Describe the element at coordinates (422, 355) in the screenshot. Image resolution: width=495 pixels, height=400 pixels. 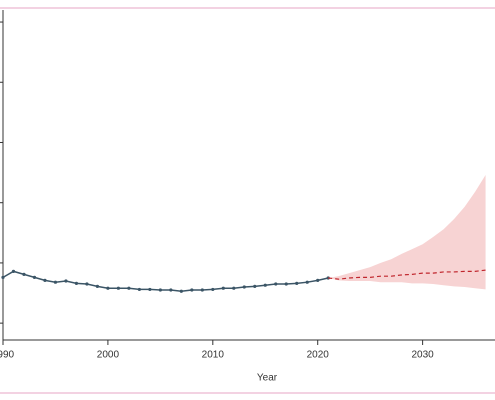
I see `x-tick-label: 2030` at that location.